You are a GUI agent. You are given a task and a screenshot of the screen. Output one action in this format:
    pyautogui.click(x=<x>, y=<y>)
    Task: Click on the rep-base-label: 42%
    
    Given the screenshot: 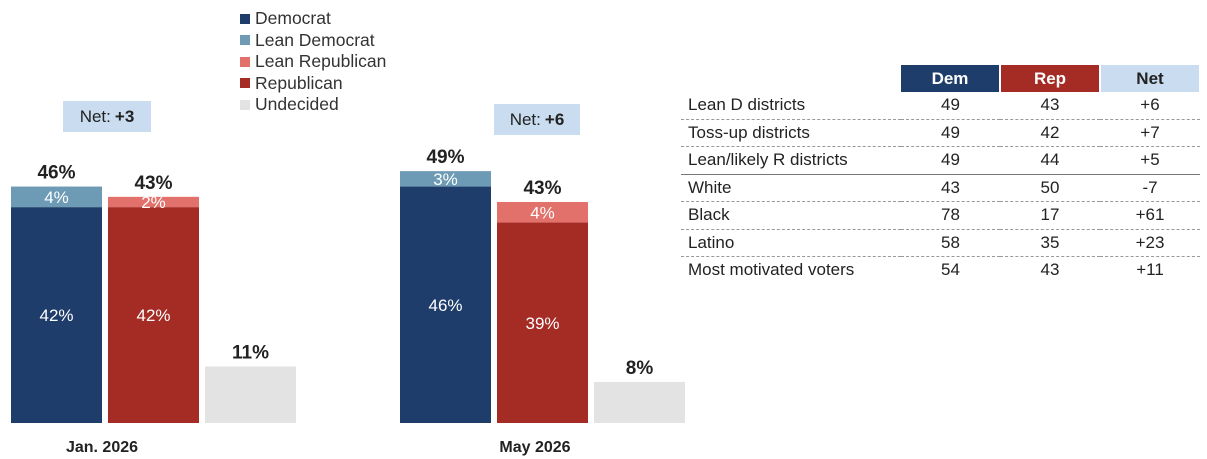 What is the action you would take?
    pyautogui.click(x=153, y=315)
    